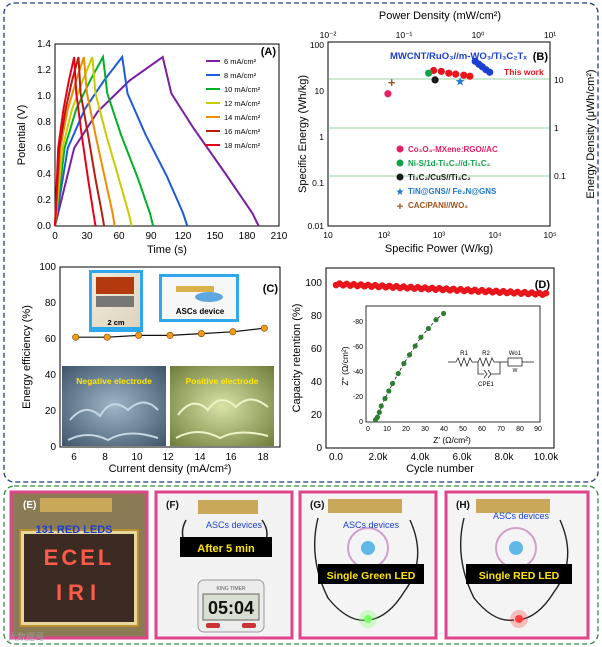 This screenshot has width=602, height=647. I want to click on inset-xtick: 70, so click(501, 429).